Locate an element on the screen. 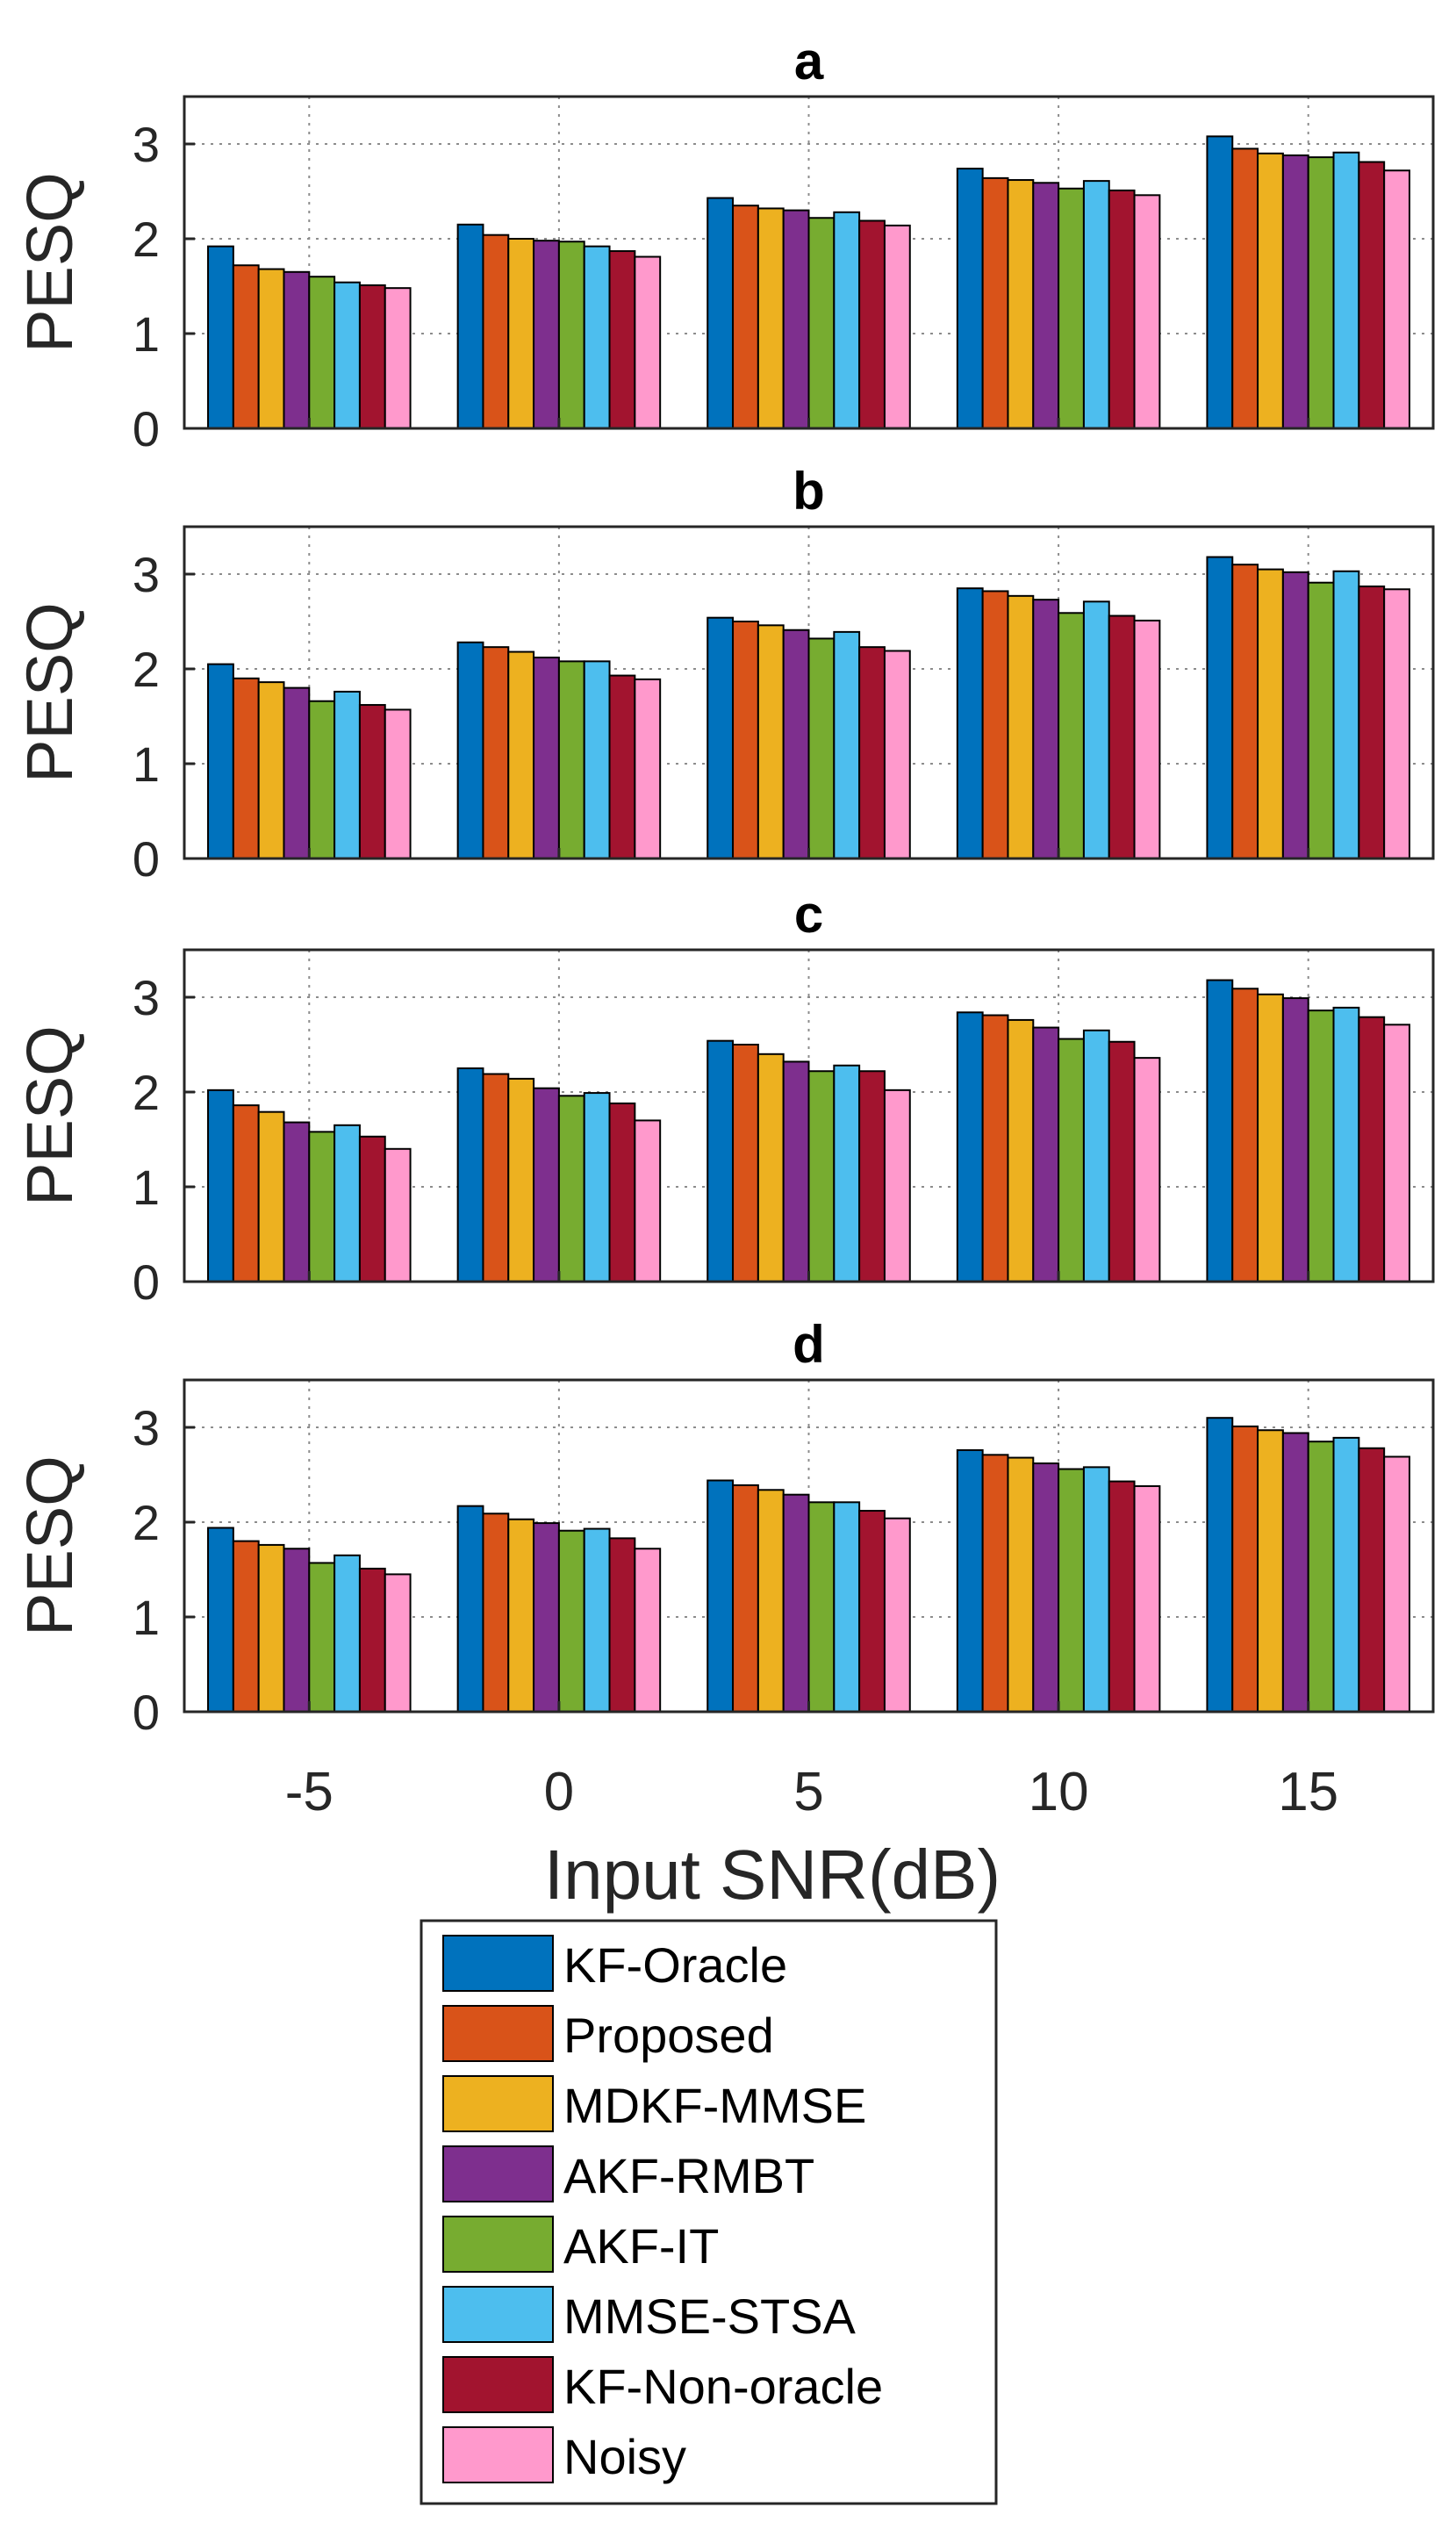 This screenshot has height=2522, width=1456. legend-label: Noisy is located at coordinates (624, 2456).